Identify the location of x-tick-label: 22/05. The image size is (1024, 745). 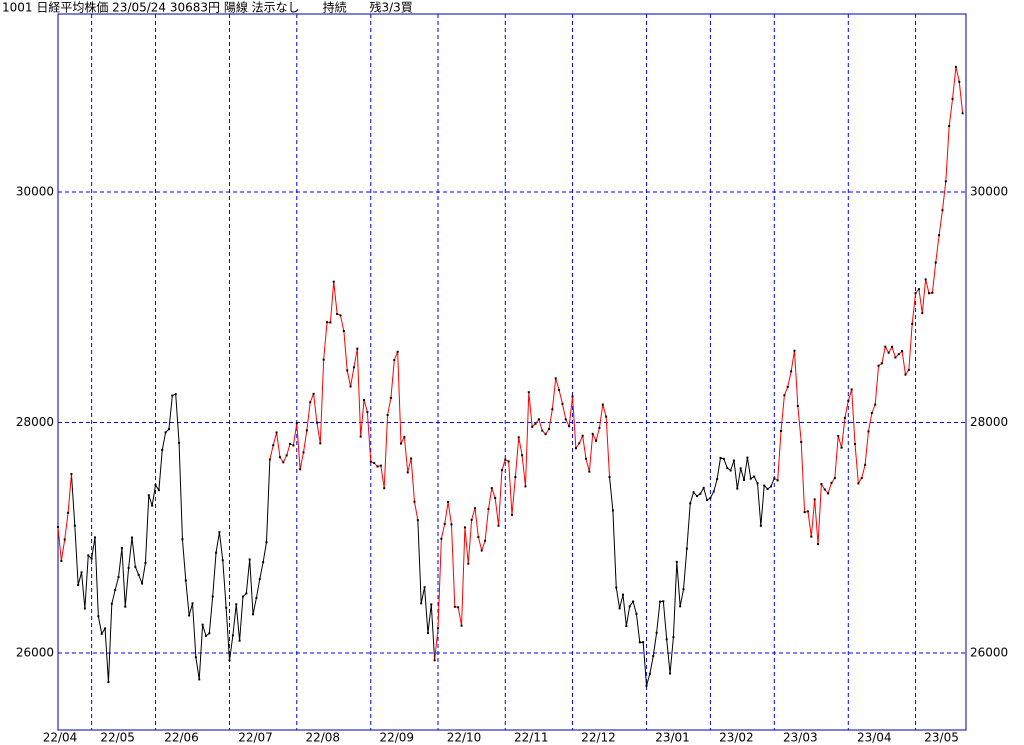
(117, 738).